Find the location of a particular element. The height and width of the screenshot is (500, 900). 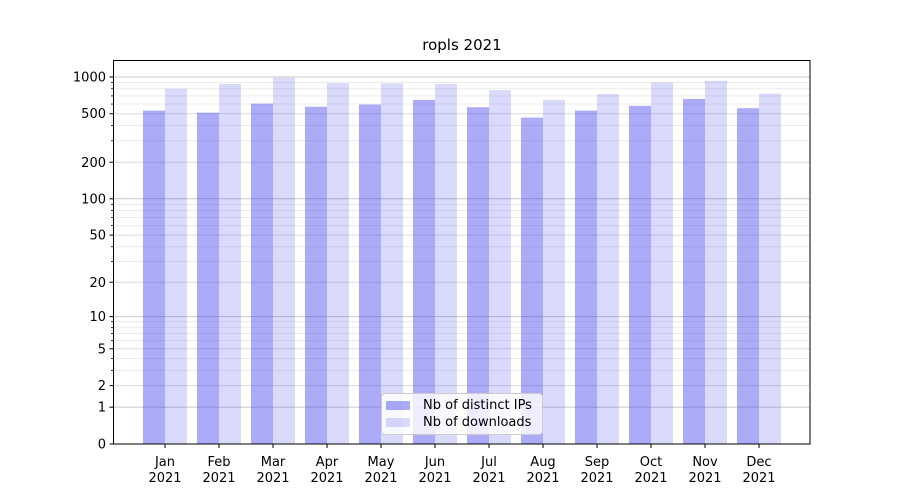

x-tick-label-month: Nov is located at coordinates (705, 462).